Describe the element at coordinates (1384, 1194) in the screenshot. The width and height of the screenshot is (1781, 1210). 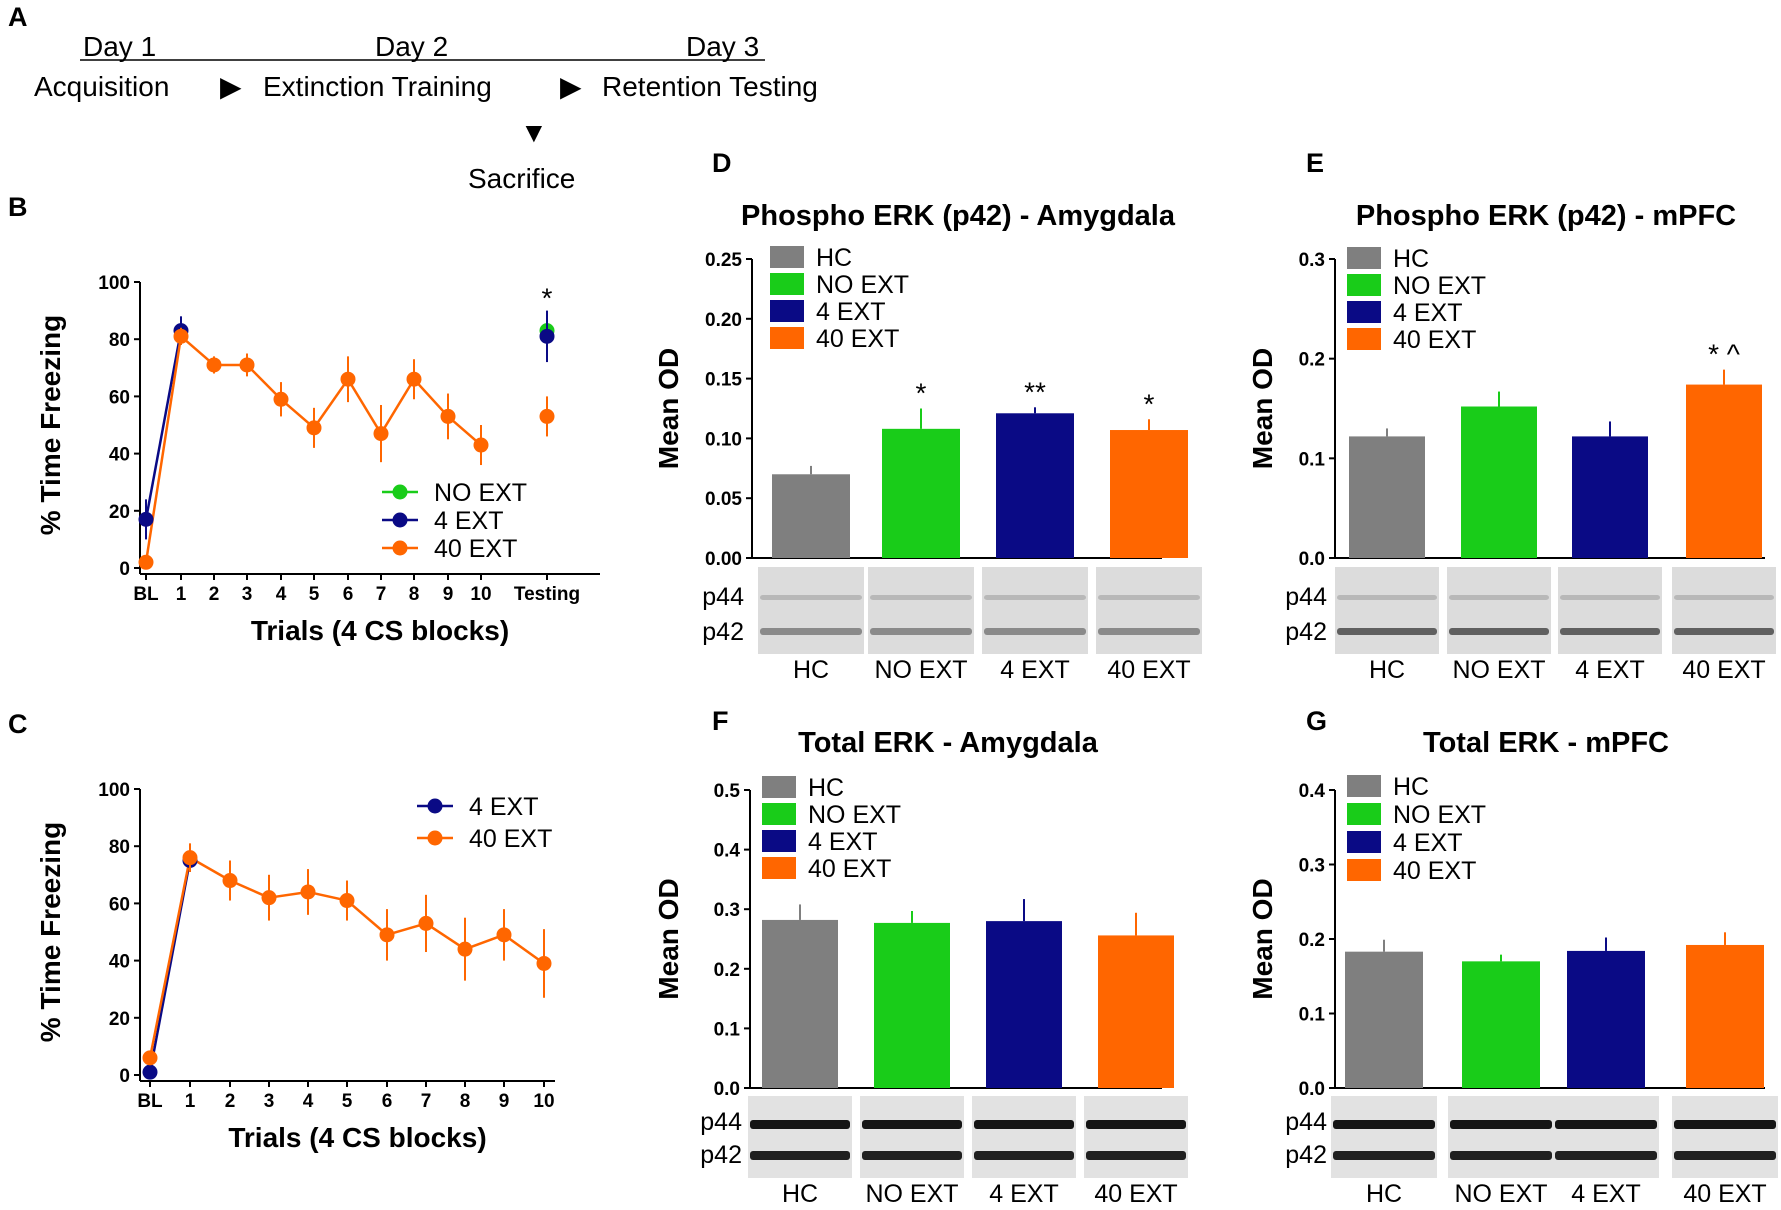
I see `category-label: HC` at that location.